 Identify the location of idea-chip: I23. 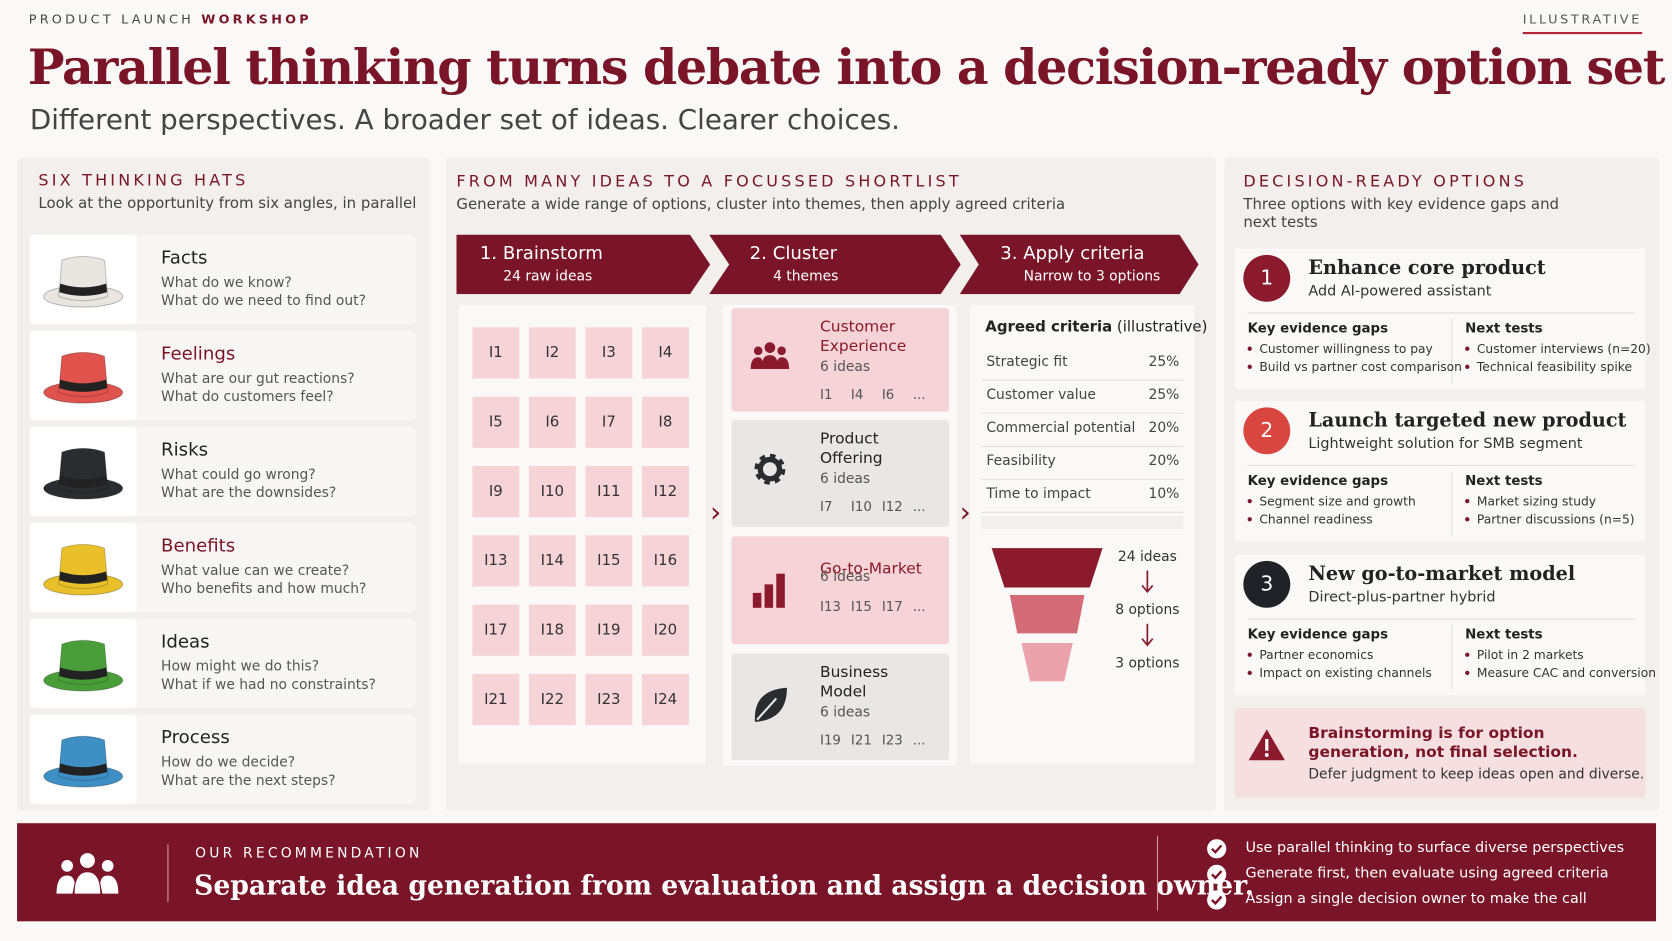
(609, 699).